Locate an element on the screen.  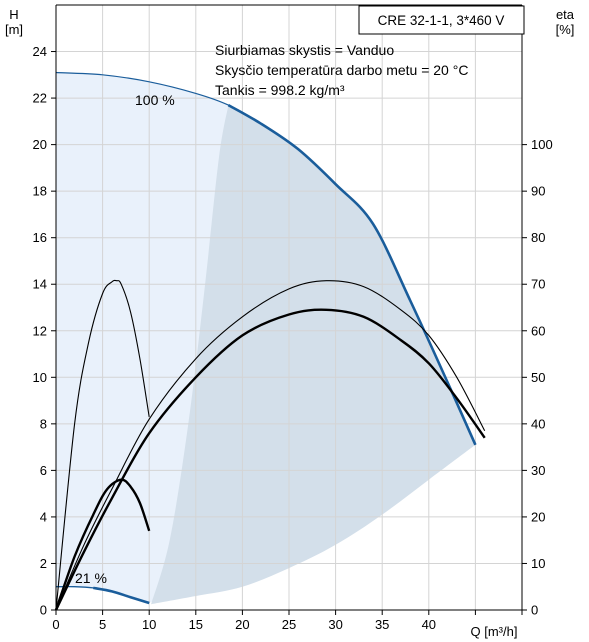
y-left-tick-label: 10 is located at coordinates (40, 377).